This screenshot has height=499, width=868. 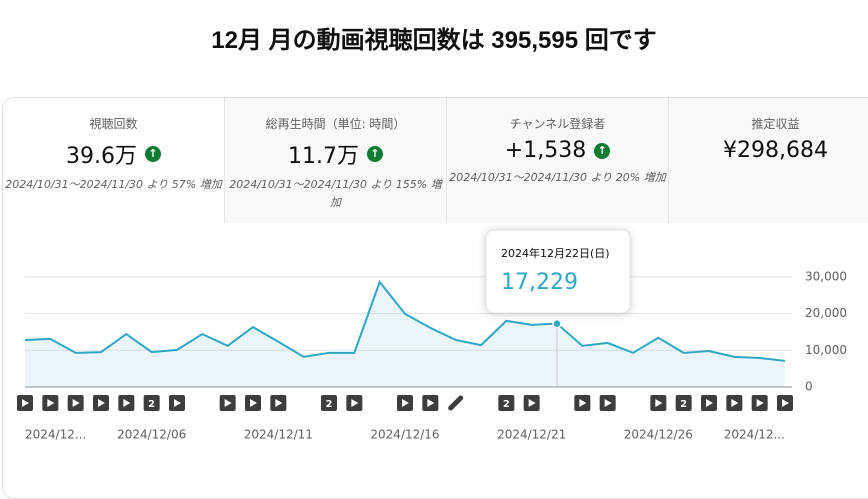 What do you see at coordinates (335, 193) in the screenshot?
I see `metric-comparison: 2024/10/31～2024/11/30 より 155% 増加` at bounding box center [335, 193].